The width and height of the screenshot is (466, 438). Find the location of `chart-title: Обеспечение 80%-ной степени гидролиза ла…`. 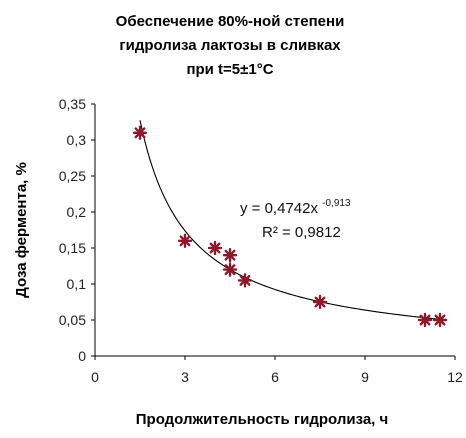

chart-title: Обеспечение 80%-ной степени гидролиза ла… is located at coordinates (230, 46).